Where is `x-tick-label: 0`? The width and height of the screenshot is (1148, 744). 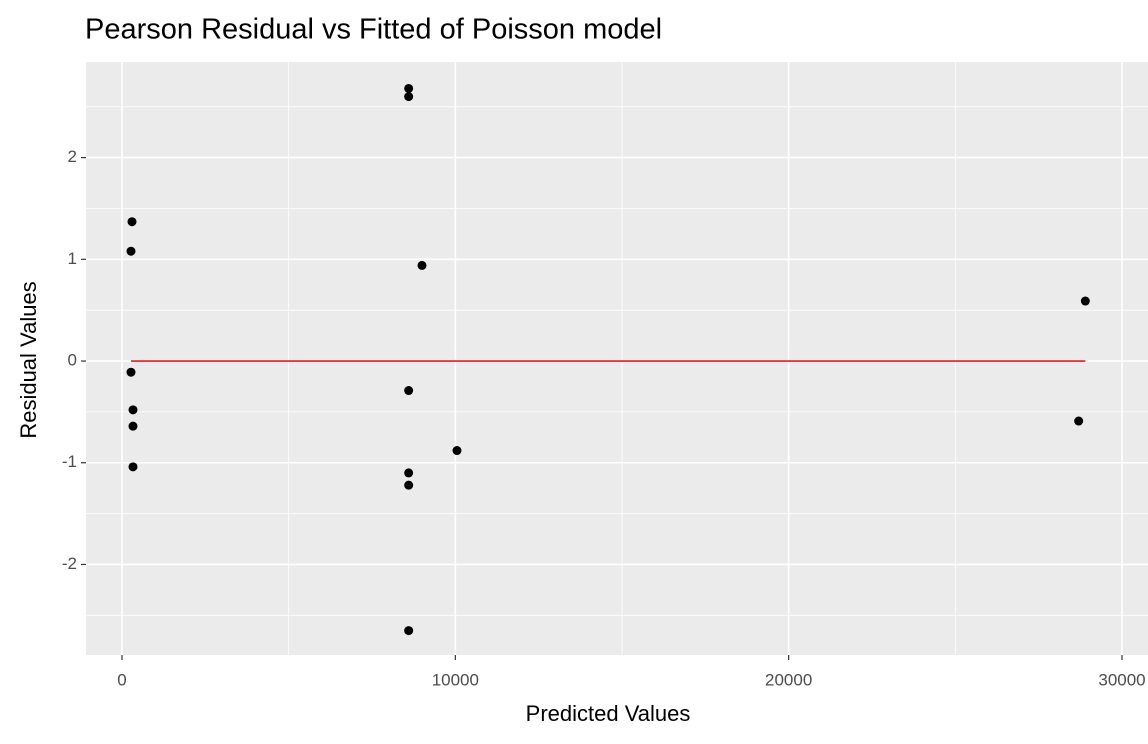 x-tick-label: 0 is located at coordinates (121, 679).